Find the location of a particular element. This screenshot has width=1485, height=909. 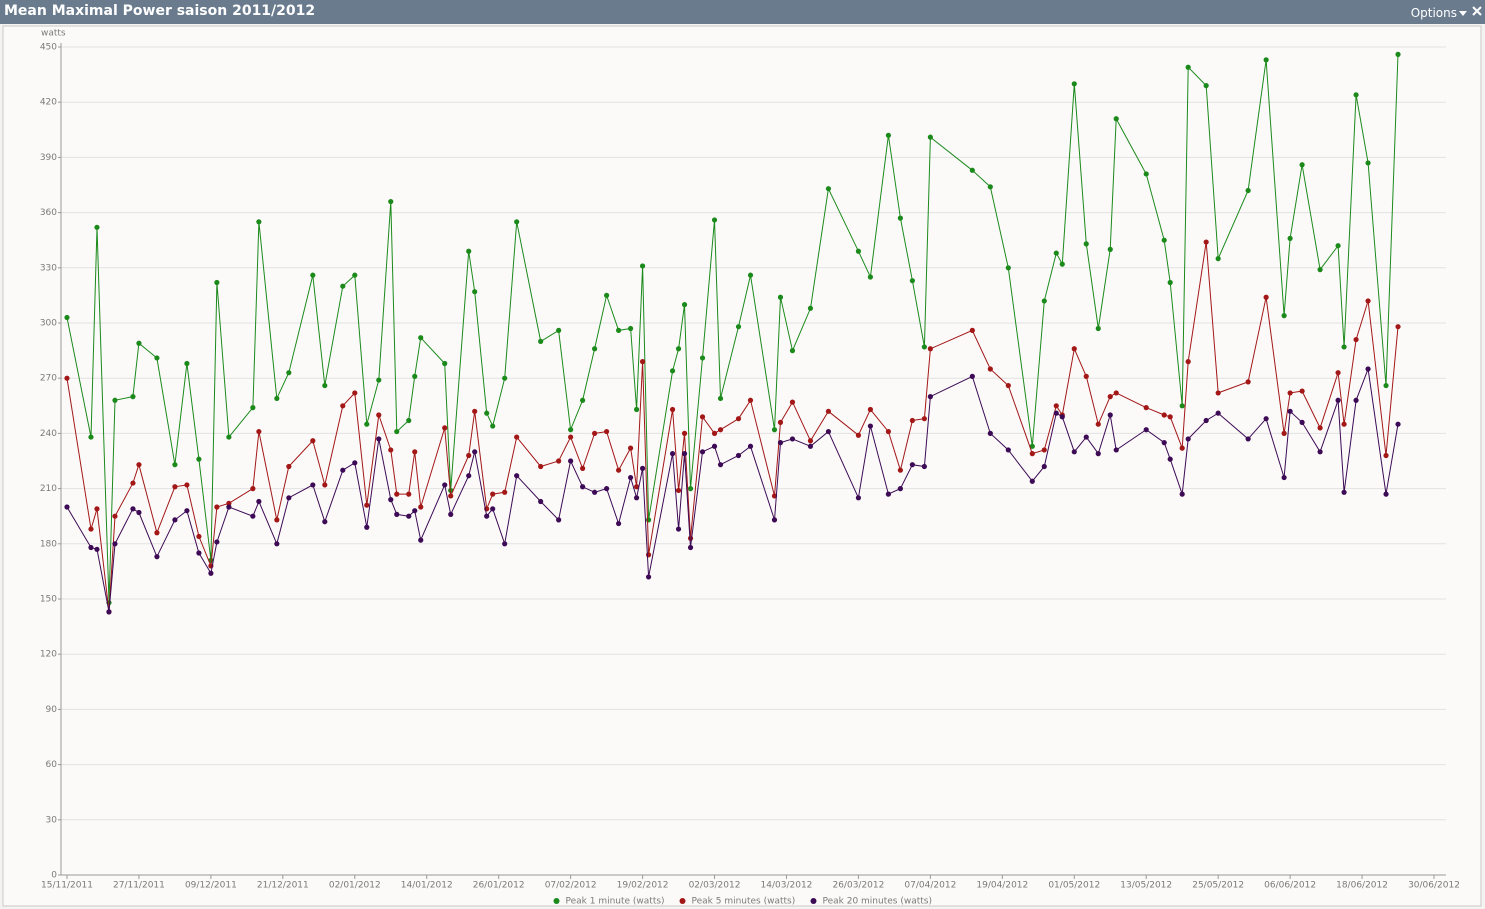

y-tick-label: 60 is located at coordinates (52, 765).